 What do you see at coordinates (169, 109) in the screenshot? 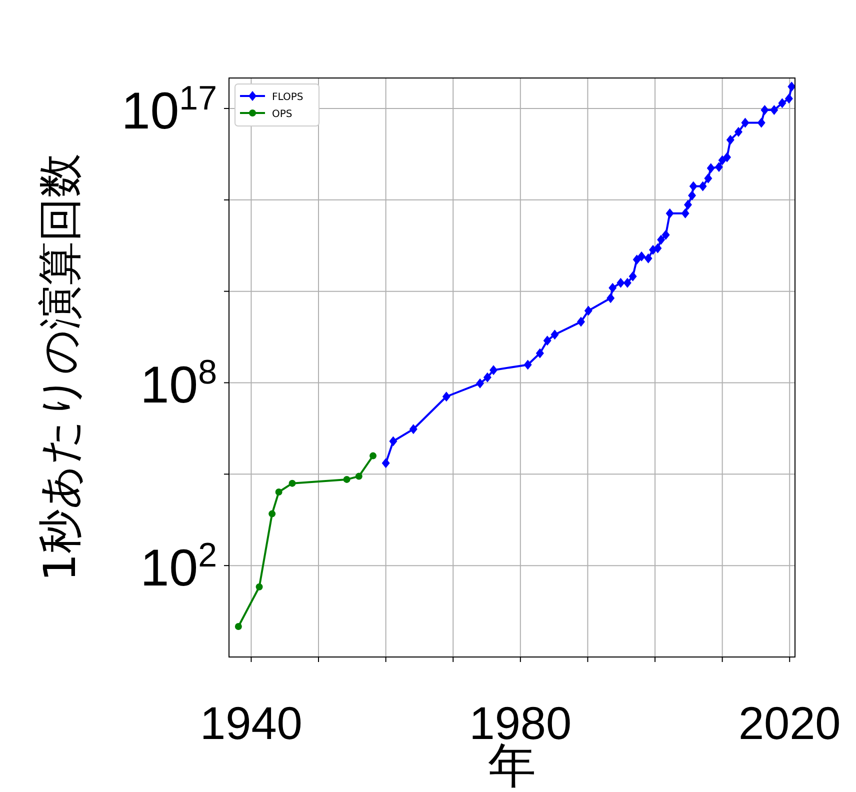
I see `y-tick-label: 10$^{17}$` at bounding box center [169, 109].